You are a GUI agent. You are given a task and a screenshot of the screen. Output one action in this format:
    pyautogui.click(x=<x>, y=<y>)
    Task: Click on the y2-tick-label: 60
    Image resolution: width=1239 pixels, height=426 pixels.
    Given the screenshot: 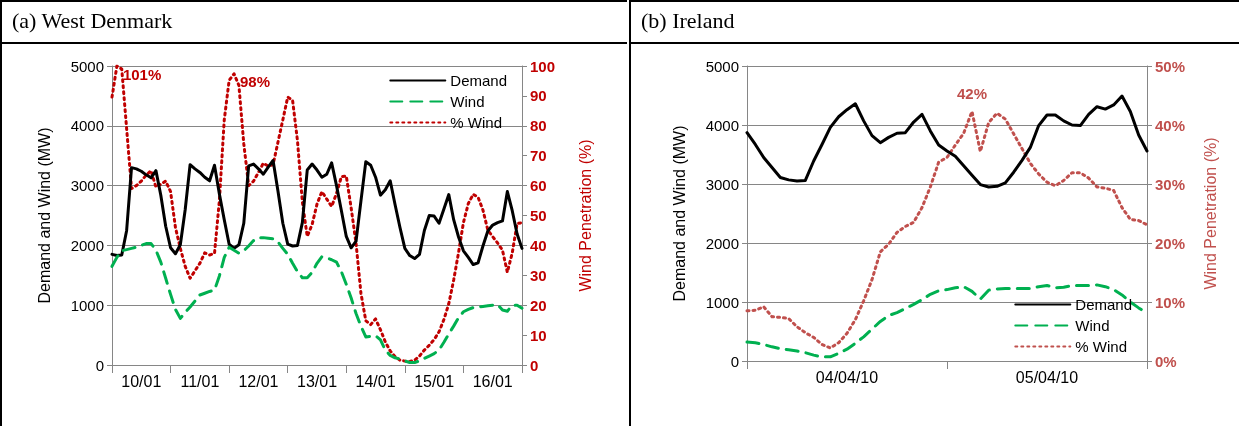 What is the action you would take?
    pyautogui.click(x=538, y=186)
    